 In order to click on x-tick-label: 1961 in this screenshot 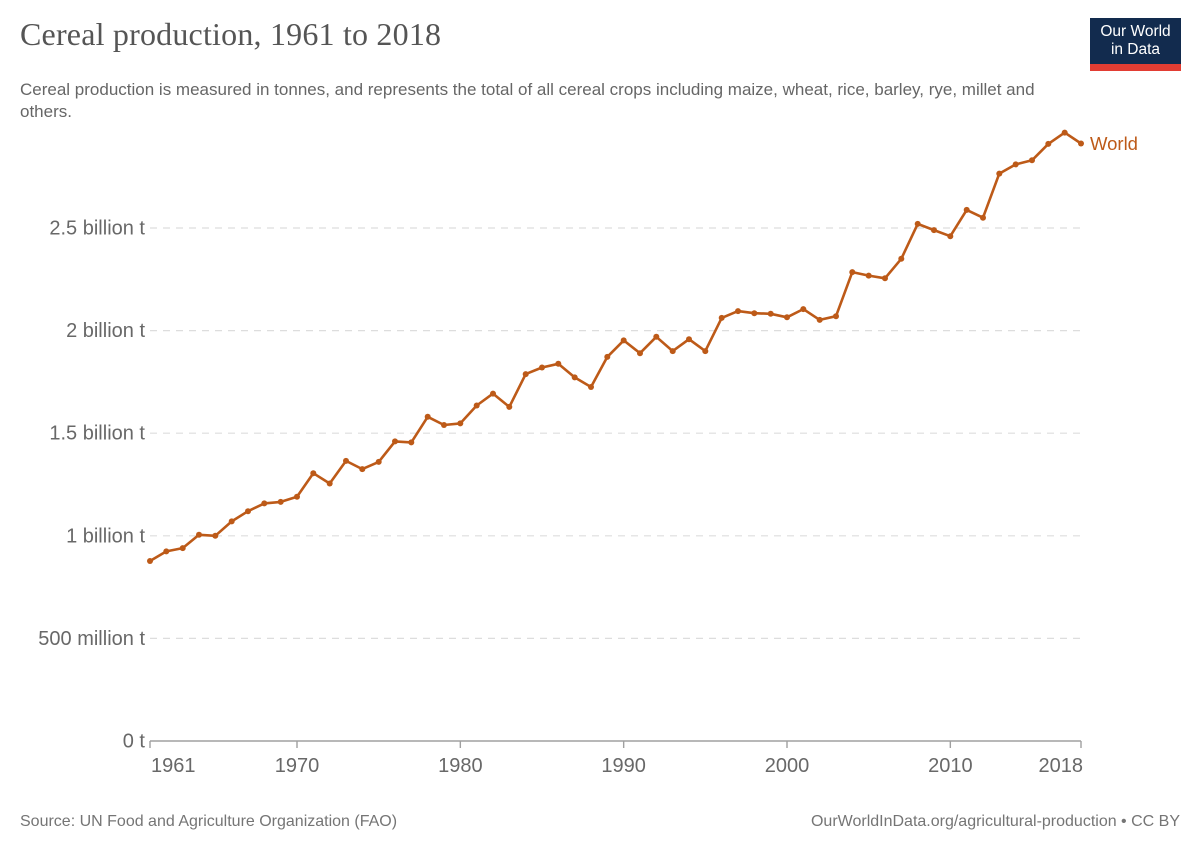, I will do `click(173, 766)`.